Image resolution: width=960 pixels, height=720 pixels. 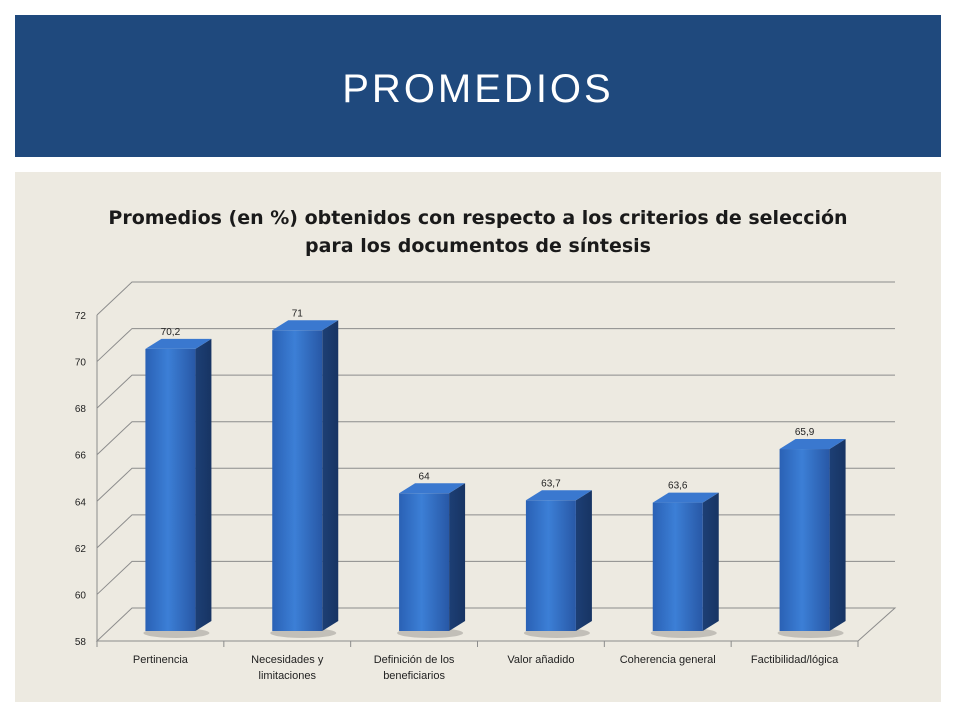 I want to click on slide-title: PROMEDIOS, so click(x=478, y=88).